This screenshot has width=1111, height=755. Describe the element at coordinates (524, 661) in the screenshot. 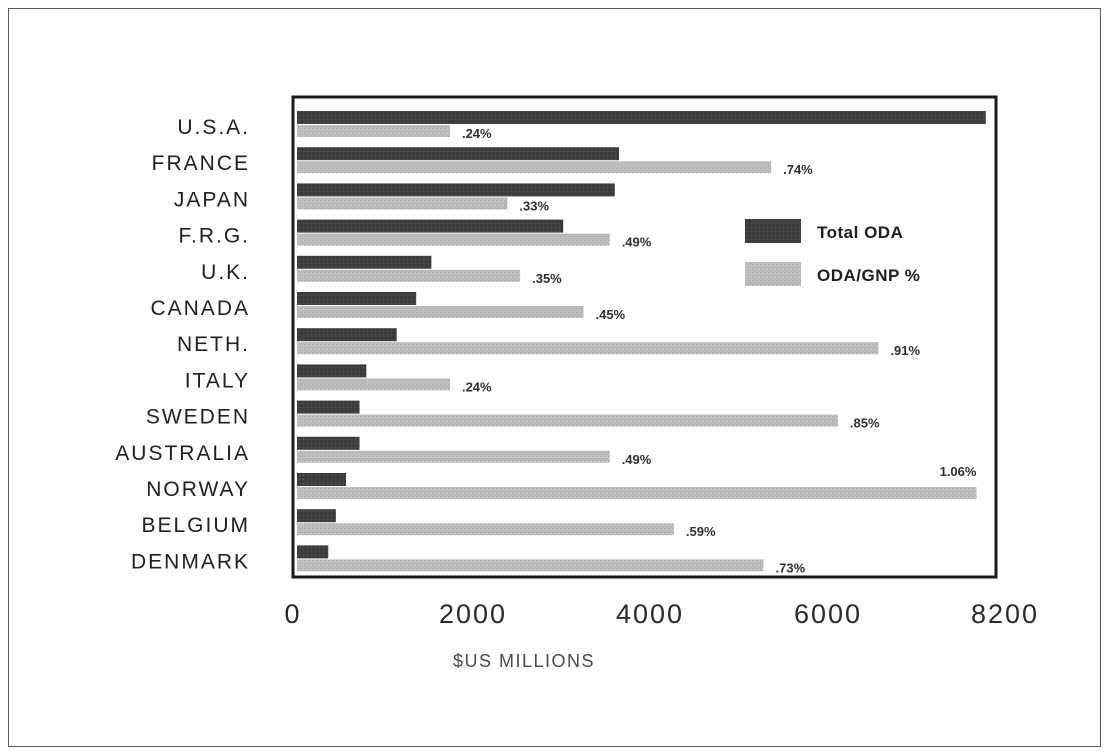

I see `x-axis-title: $US MILLIONS` at that location.